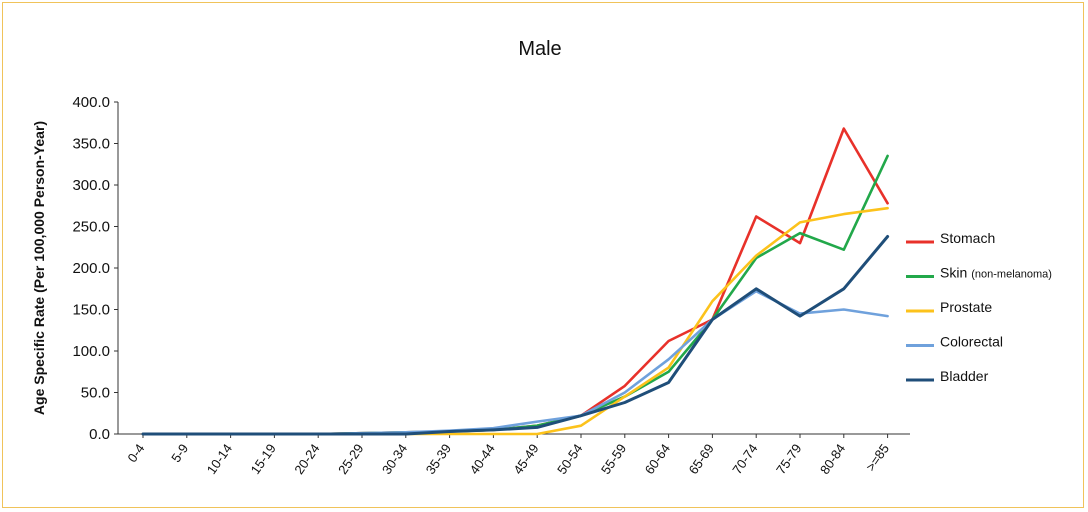 Image resolution: width=1088 pixels, height=512 pixels. I want to click on legend-label: Skin, so click(953, 273).